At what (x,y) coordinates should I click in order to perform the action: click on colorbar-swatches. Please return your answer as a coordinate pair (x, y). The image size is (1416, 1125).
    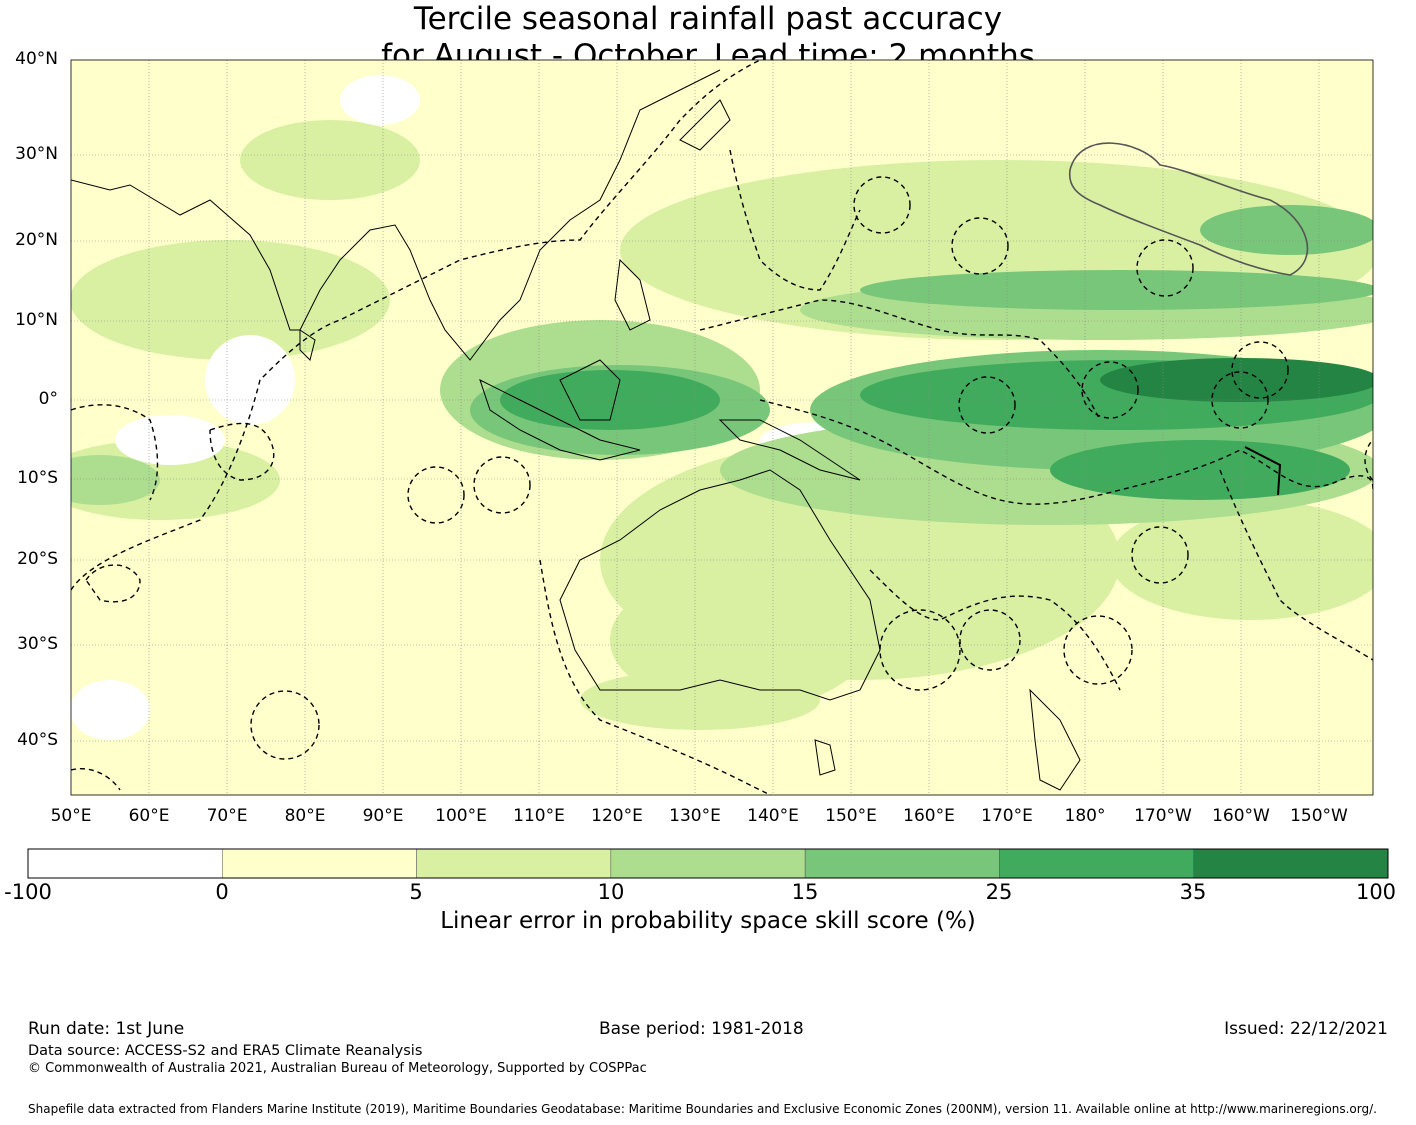
    Looking at the image, I should click on (708, 863).